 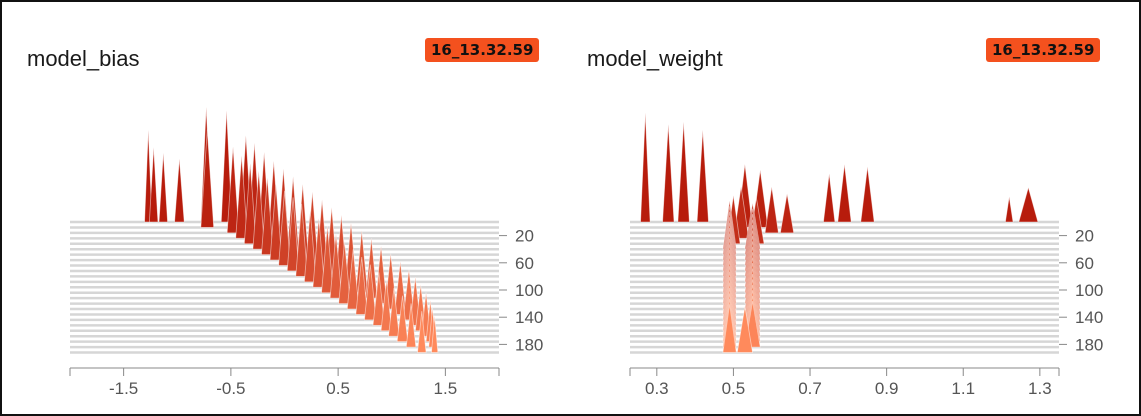 I want to click on panel-title: model_bias, so click(x=83, y=58).